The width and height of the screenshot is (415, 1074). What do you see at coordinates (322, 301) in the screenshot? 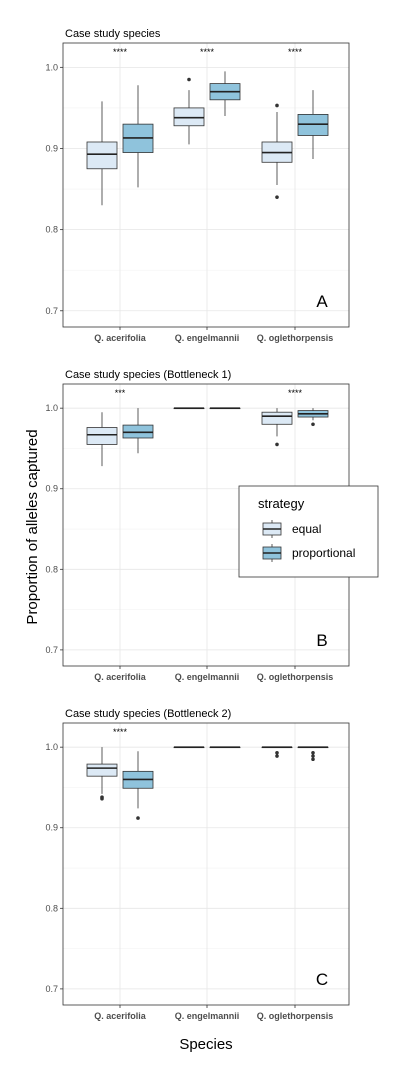
I see `panel-letter: A` at bounding box center [322, 301].